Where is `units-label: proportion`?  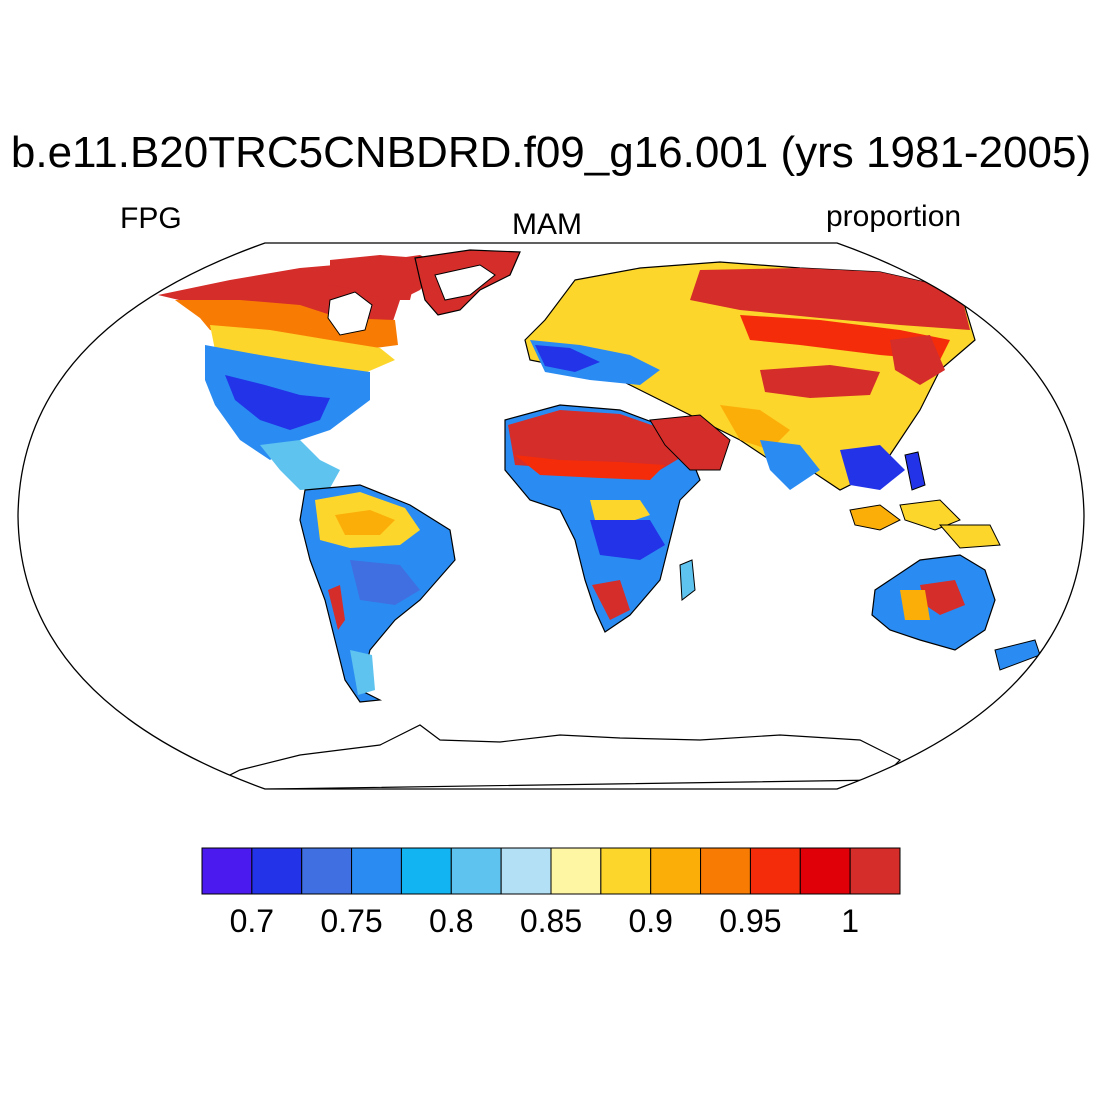 units-label: proportion is located at coordinates (894, 216).